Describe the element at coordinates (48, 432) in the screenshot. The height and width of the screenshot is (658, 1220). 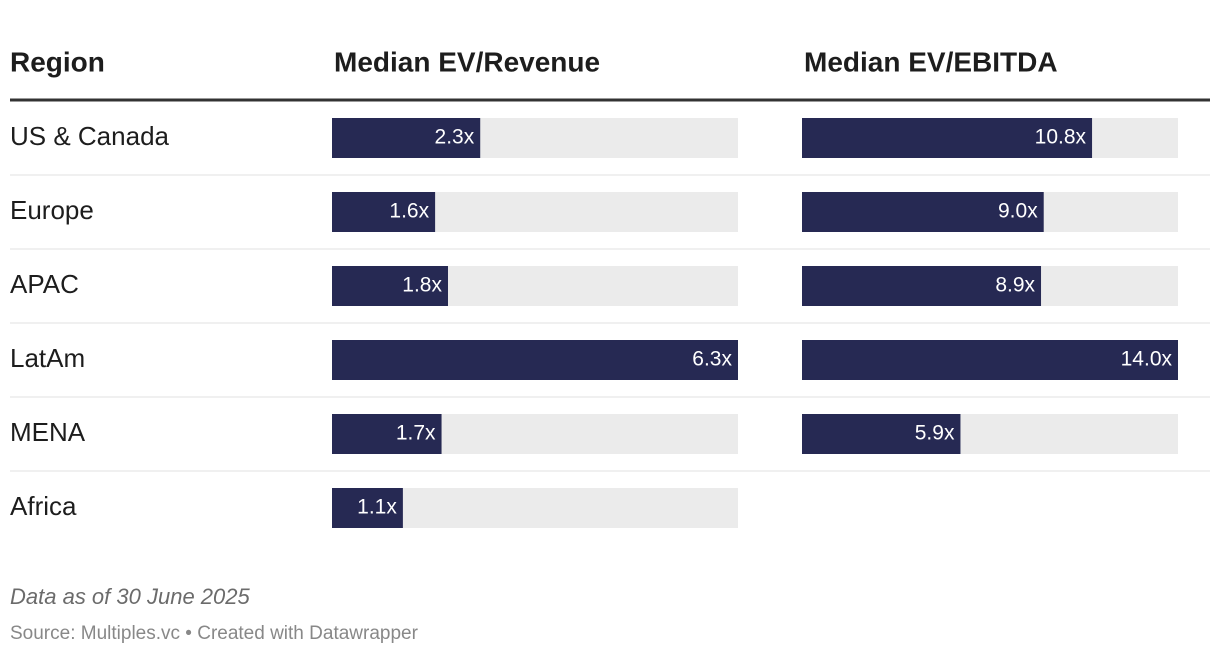
I see `region-label: MENA` at that location.